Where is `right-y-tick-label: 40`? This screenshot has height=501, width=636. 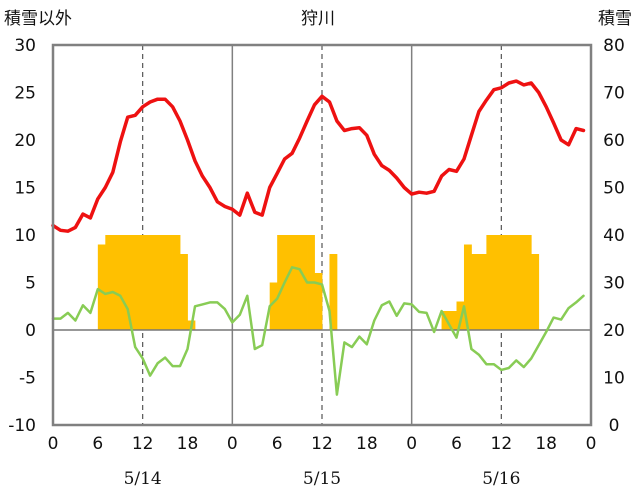
right-y-tick-label: 40 is located at coordinates (614, 236).